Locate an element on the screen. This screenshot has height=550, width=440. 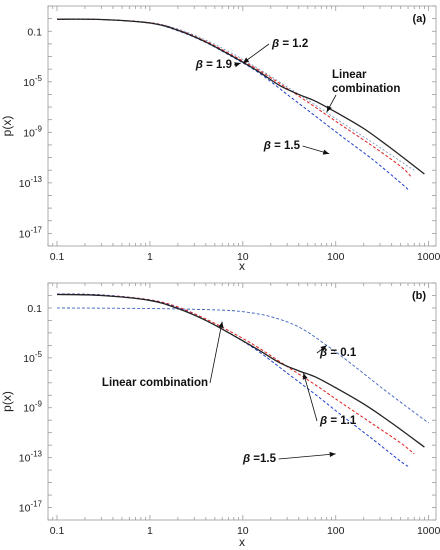
annotation: β = 1.9 is located at coordinates (213, 65).